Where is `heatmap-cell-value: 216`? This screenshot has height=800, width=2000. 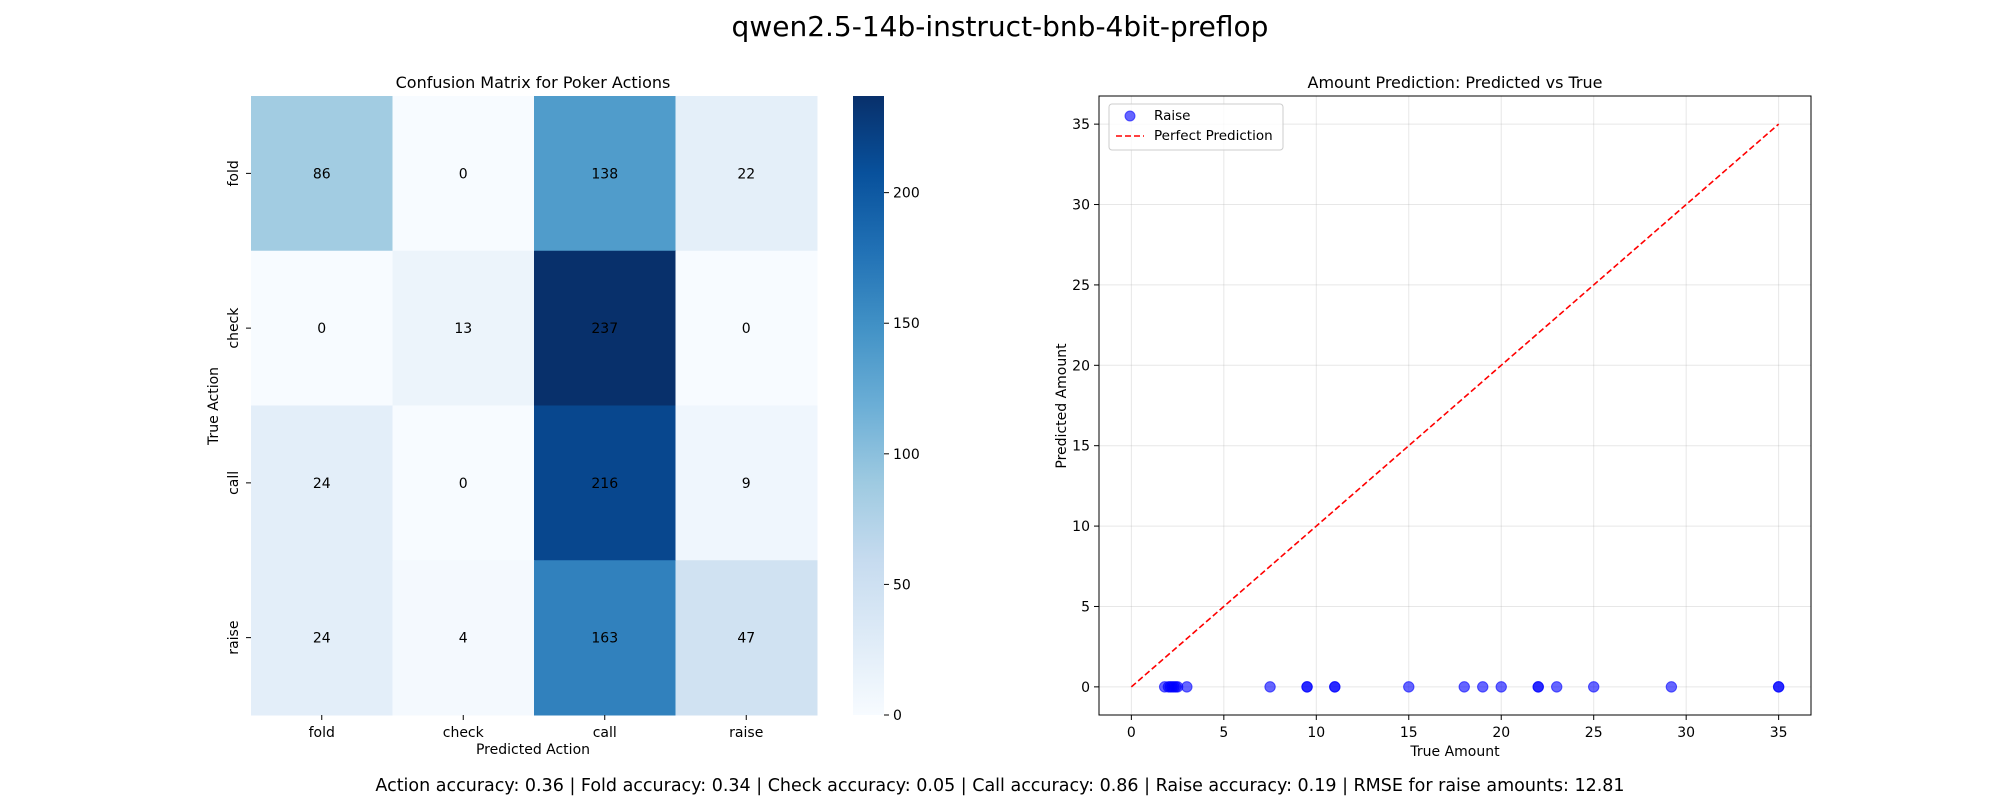 heatmap-cell-value: 216 is located at coordinates (604, 484).